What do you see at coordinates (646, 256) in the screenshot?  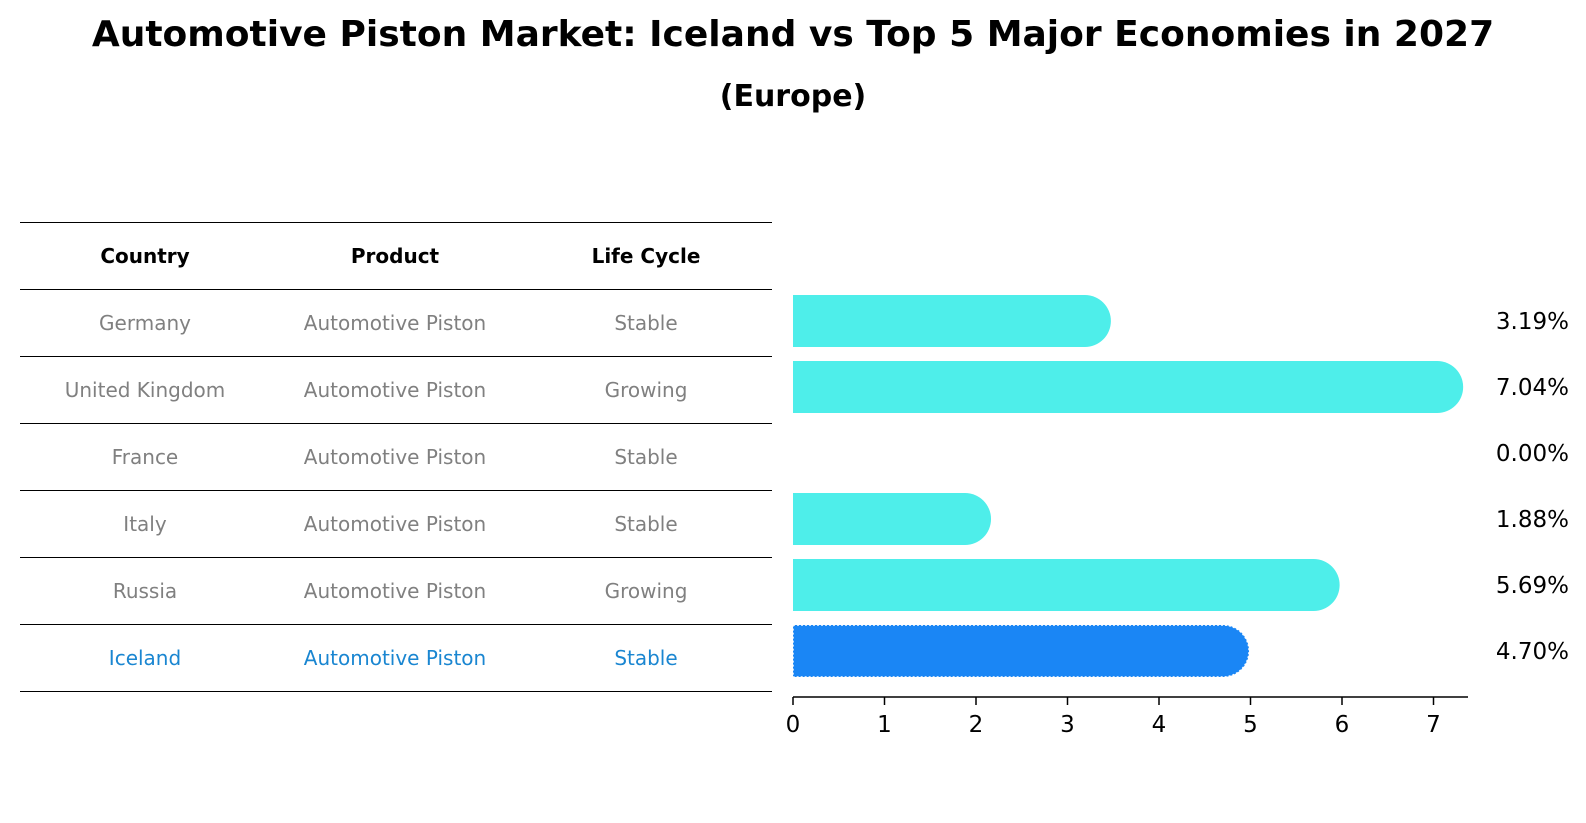 I see `header-life-cycle: Life Cycle` at bounding box center [646, 256].